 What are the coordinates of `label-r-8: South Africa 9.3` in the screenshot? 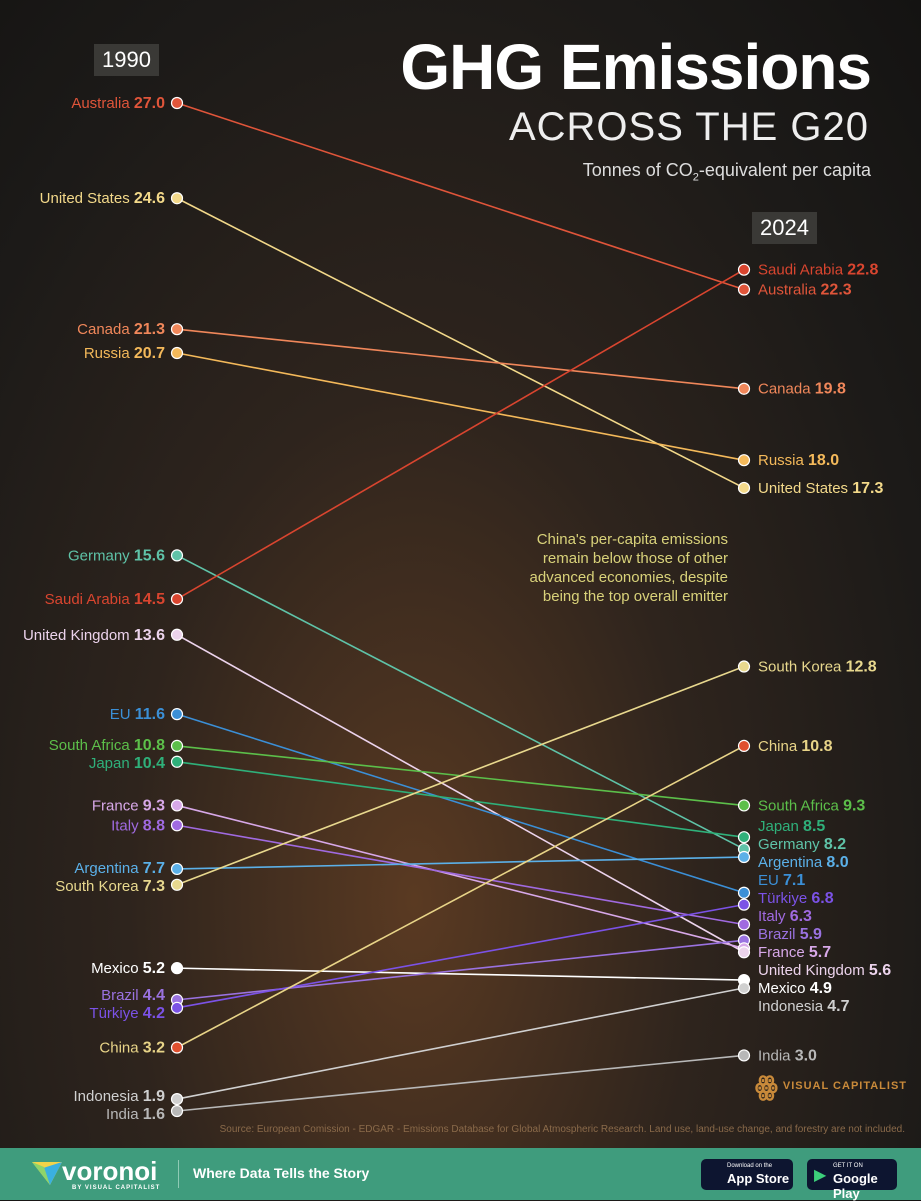 It's located at (801, 805).